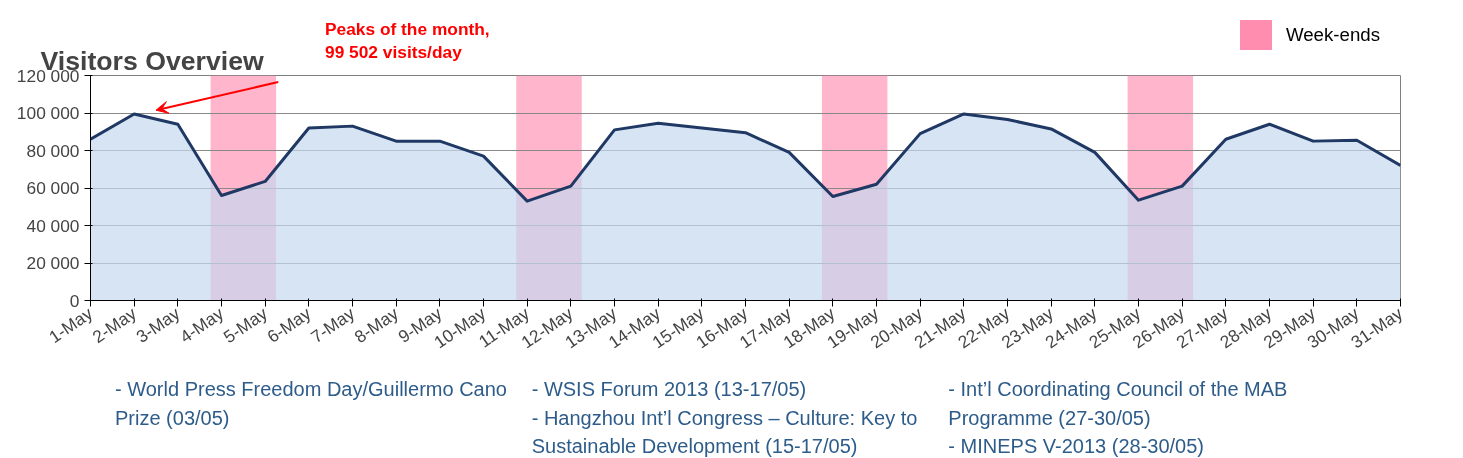  What do you see at coordinates (407, 41) in the screenshot?
I see `text: Peaks of the month, 99 502 visits/day` at bounding box center [407, 41].